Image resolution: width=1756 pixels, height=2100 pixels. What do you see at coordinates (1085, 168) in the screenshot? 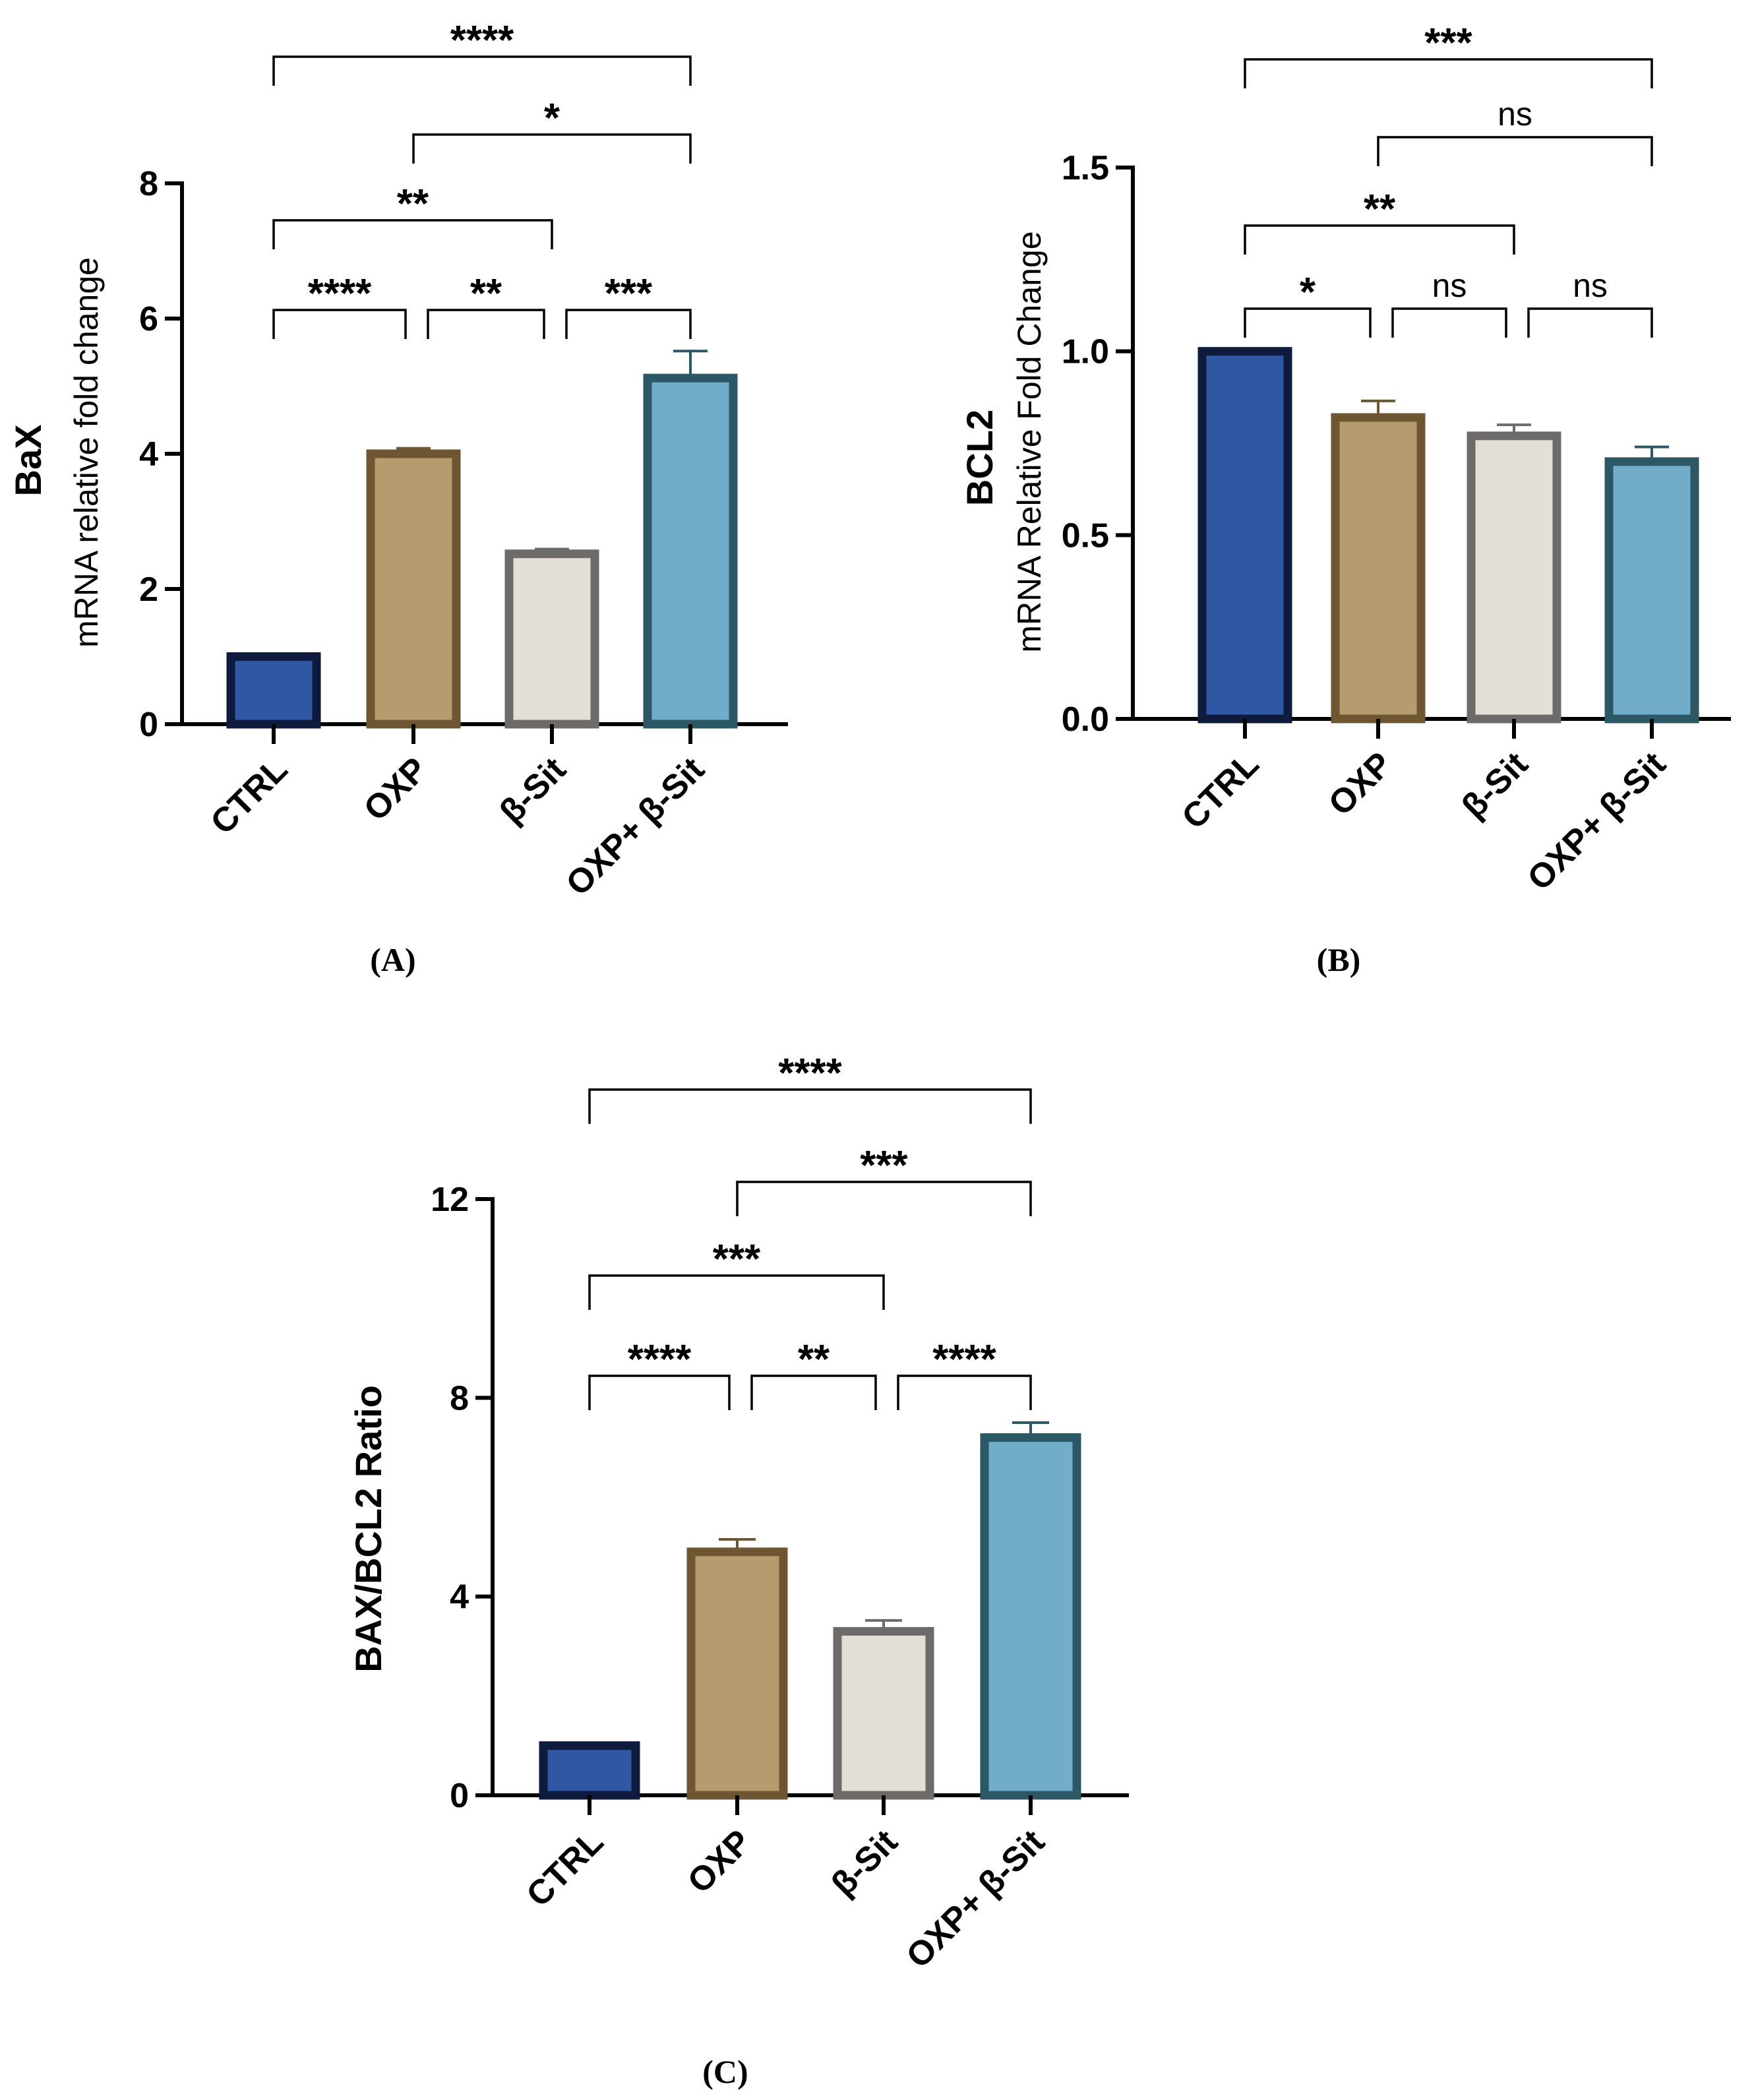
I see `y-tick-label: 1.5` at bounding box center [1085, 168].